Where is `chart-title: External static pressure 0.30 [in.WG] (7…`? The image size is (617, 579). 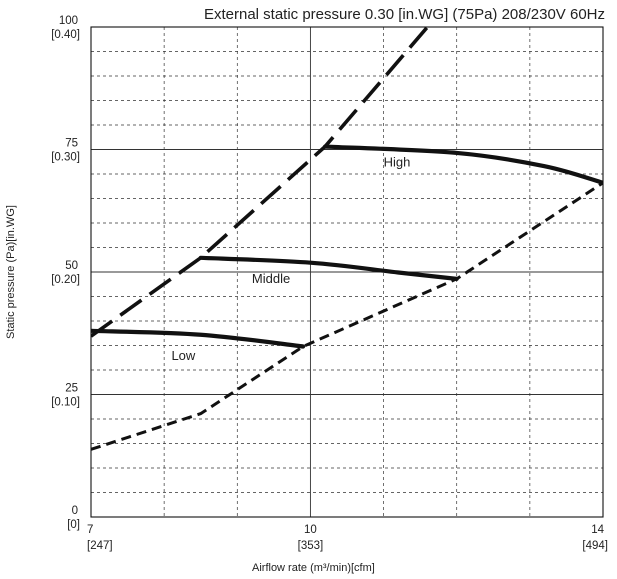 chart-title: External static pressure 0.30 [in.WG] (7… is located at coordinates (404, 14).